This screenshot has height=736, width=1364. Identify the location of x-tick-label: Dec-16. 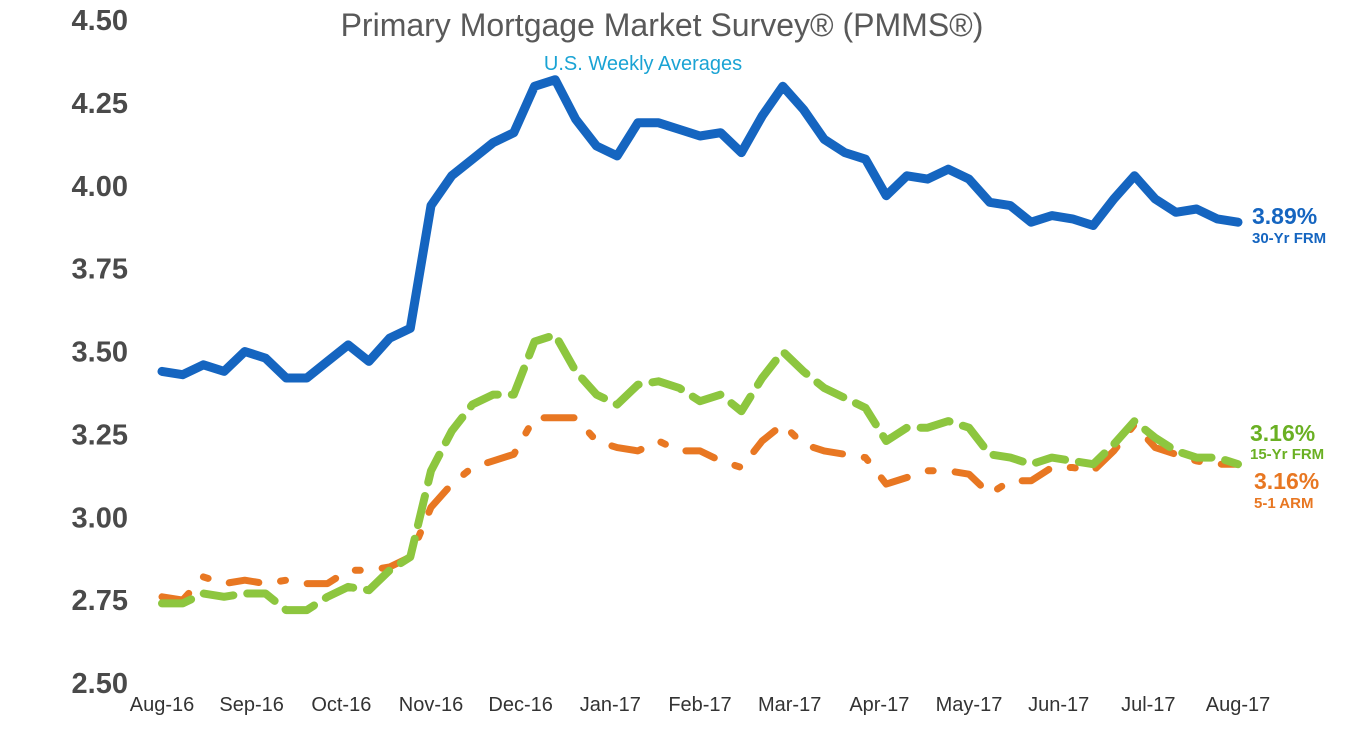
(520, 705).